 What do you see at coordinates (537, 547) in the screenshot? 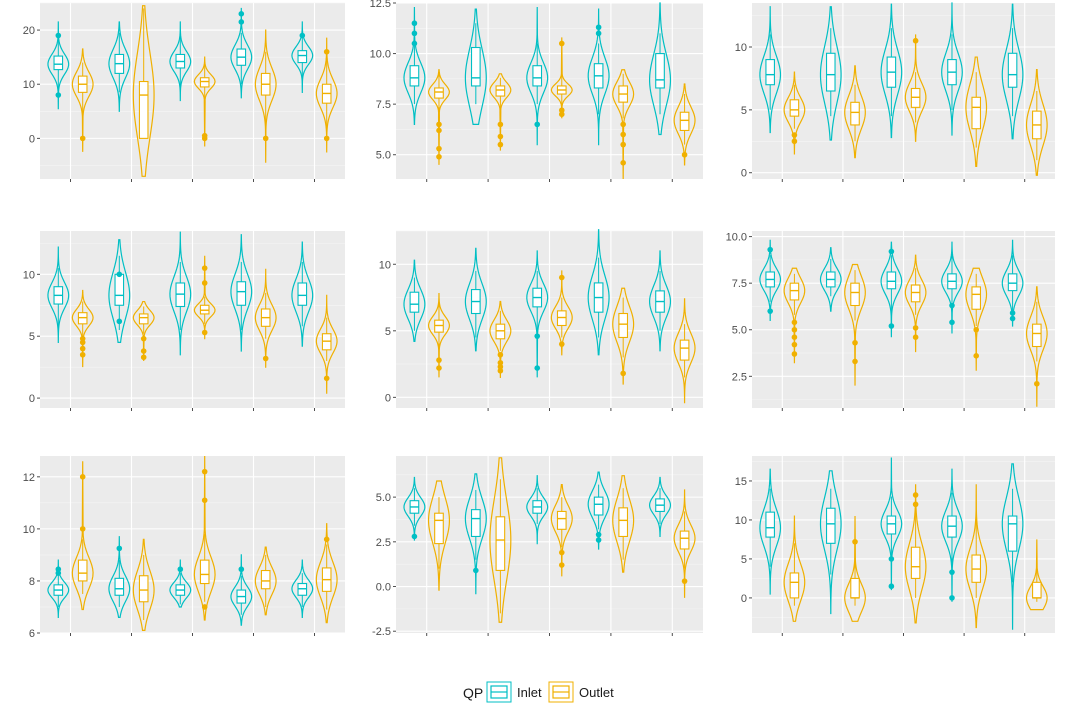
I see `panel-log-po4: -2.5 0.0 2.5 5.0` at bounding box center [537, 547].